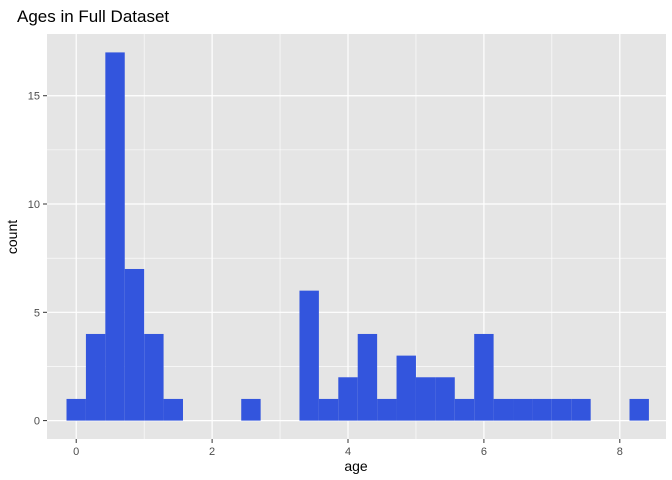  Describe the element at coordinates (34, 97) in the screenshot. I see `y-tick-label: 15` at that location.